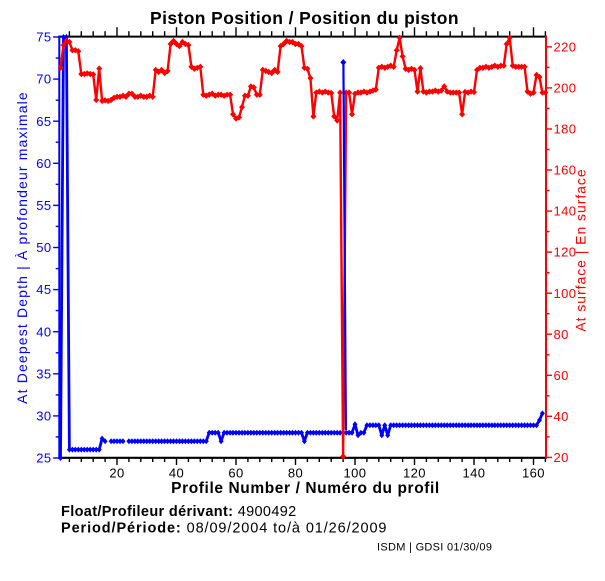 This screenshot has height=581, width=605. Describe the element at coordinates (305, 488) in the screenshot. I see `svg-text:Profile Number / Numéro du pro: Profile Number / Numéro du profil` at that location.